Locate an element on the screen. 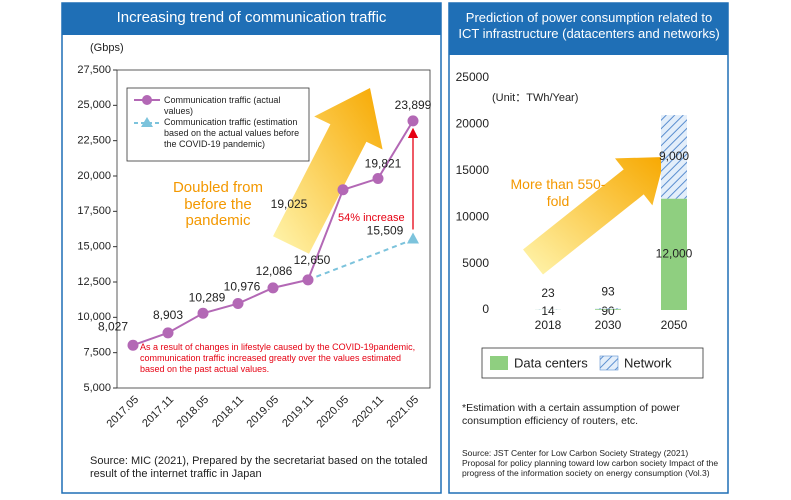 This screenshot has height=500, width=791. value-label: 8,903 is located at coordinates (168, 315).